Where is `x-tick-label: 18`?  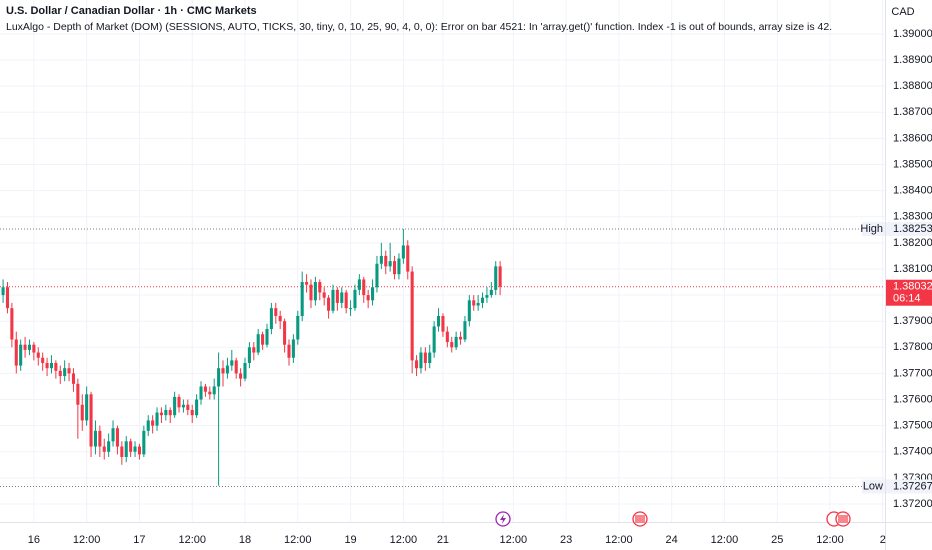
x-tick-label: 18 is located at coordinates (245, 540).